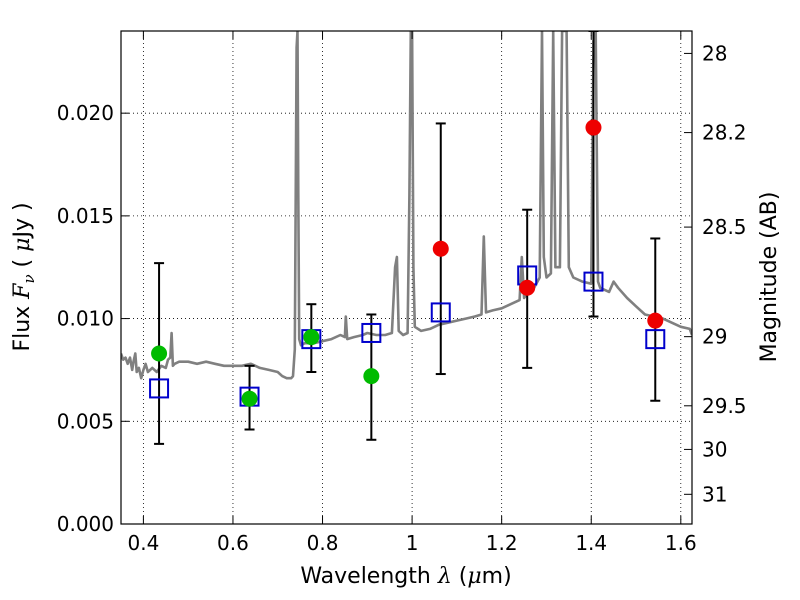 This screenshot has height=600, width=800. I want to click on x-tick-label: 1.6, so click(681, 543).